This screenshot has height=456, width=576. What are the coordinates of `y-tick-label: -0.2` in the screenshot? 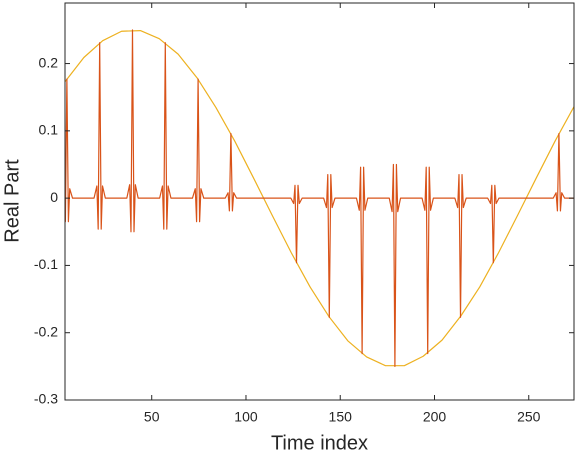 It's located at (46, 331).